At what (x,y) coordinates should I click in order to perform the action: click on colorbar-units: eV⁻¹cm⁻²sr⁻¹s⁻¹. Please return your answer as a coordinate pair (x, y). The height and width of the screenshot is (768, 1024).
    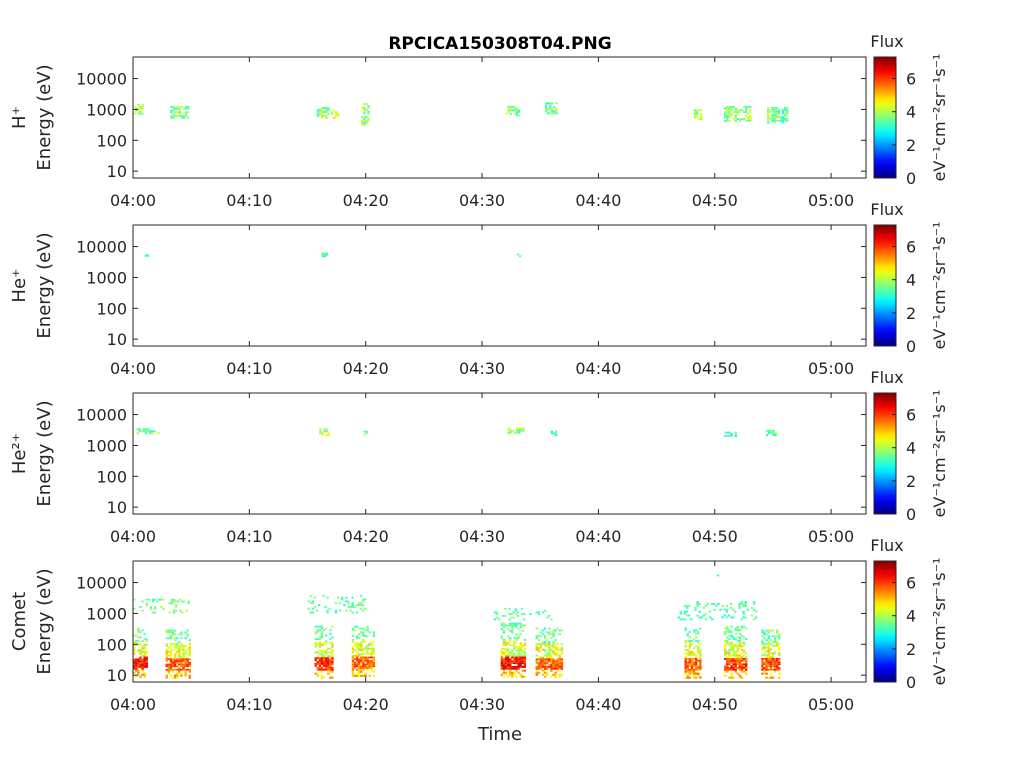
    Looking at the image, I should click on (939, 118).